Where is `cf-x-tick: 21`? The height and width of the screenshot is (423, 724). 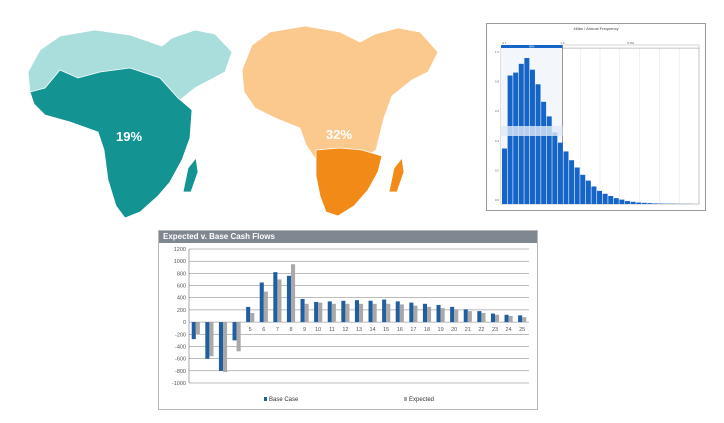 cf-x-tick: 21 is located at coordinates (468, 330).